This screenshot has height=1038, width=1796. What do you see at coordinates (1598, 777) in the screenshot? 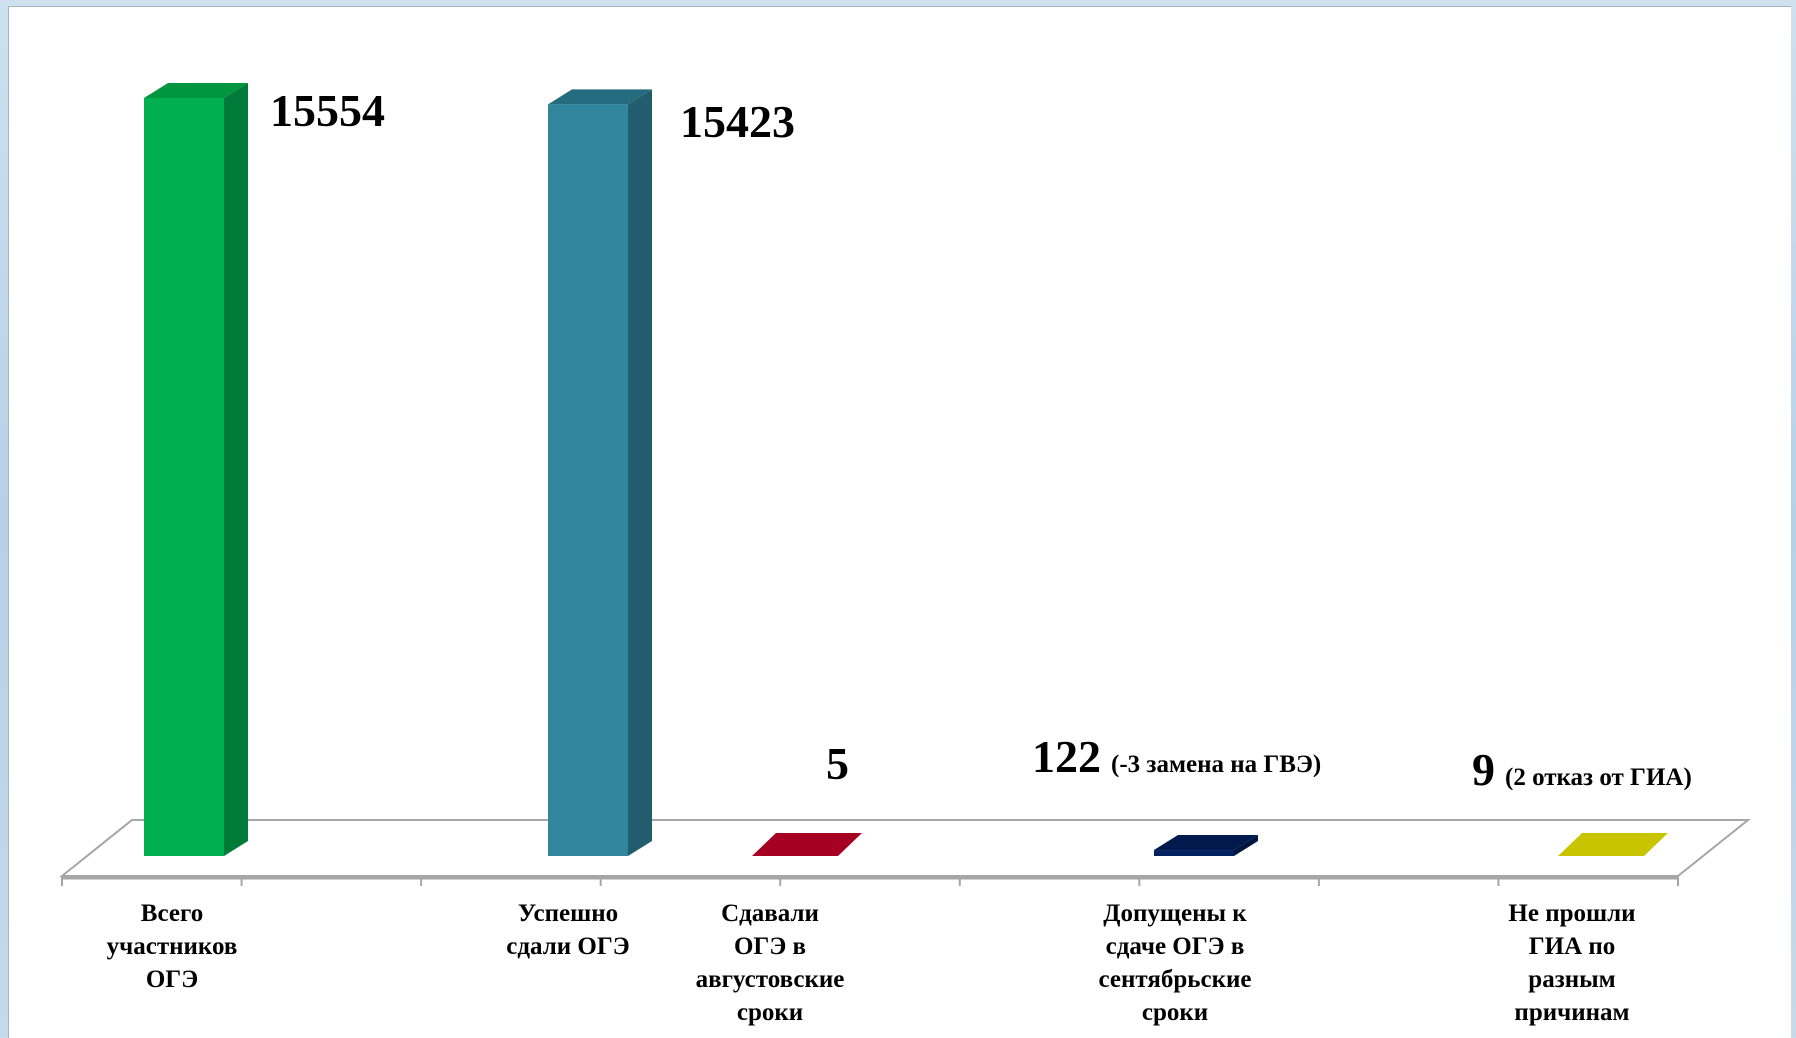
I see `value-note: (2 отказ от ГИА)` at bounding box center [1598, 777].